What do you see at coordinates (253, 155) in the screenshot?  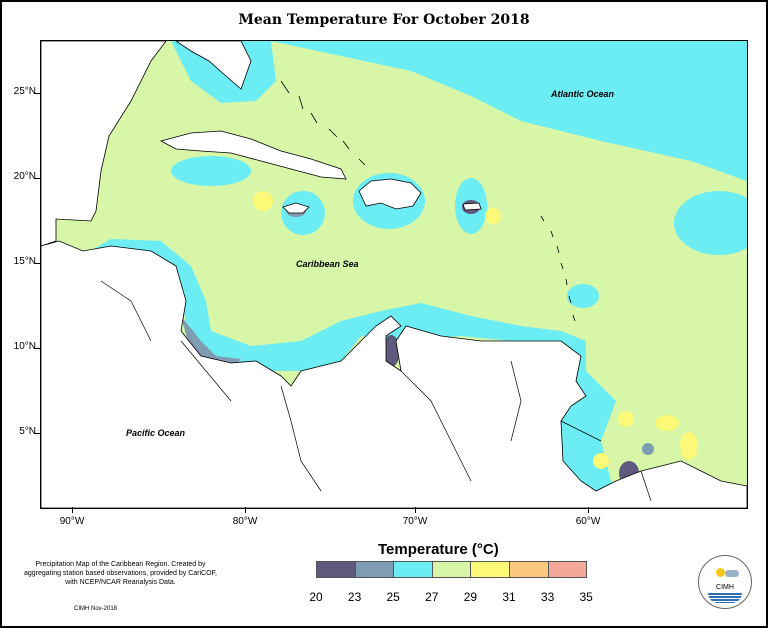 I see `cuba-island` at bounding box center [253, 155].